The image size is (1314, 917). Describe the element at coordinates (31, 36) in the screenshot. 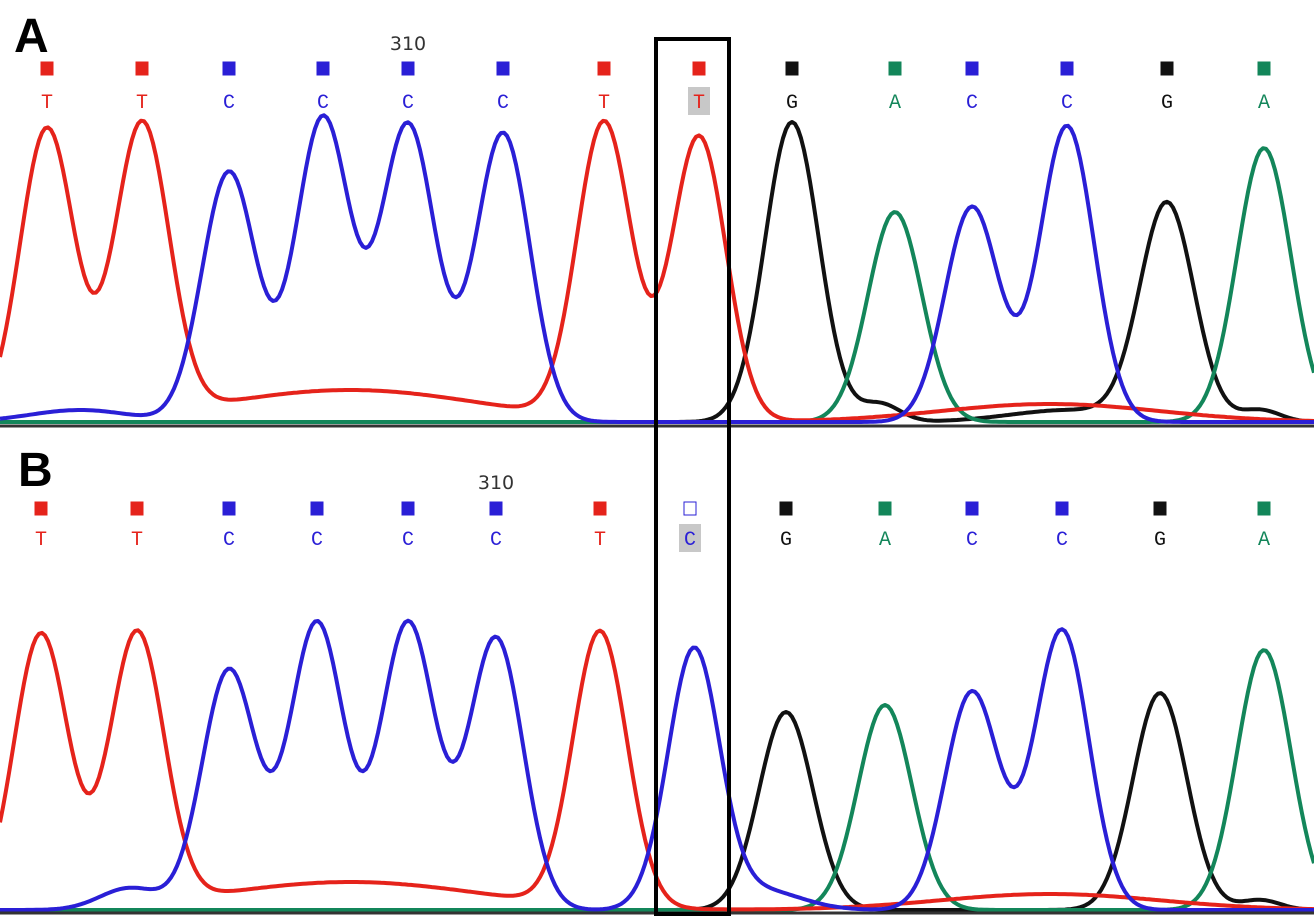

I see `panel-label: A` at that location.